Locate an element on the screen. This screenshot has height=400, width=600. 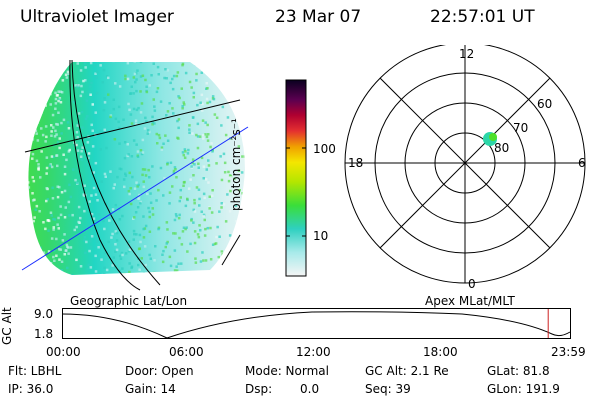
colorbar-unit-label: photon cm⁻²s⁻¹ is located at coordinates (236, 164).